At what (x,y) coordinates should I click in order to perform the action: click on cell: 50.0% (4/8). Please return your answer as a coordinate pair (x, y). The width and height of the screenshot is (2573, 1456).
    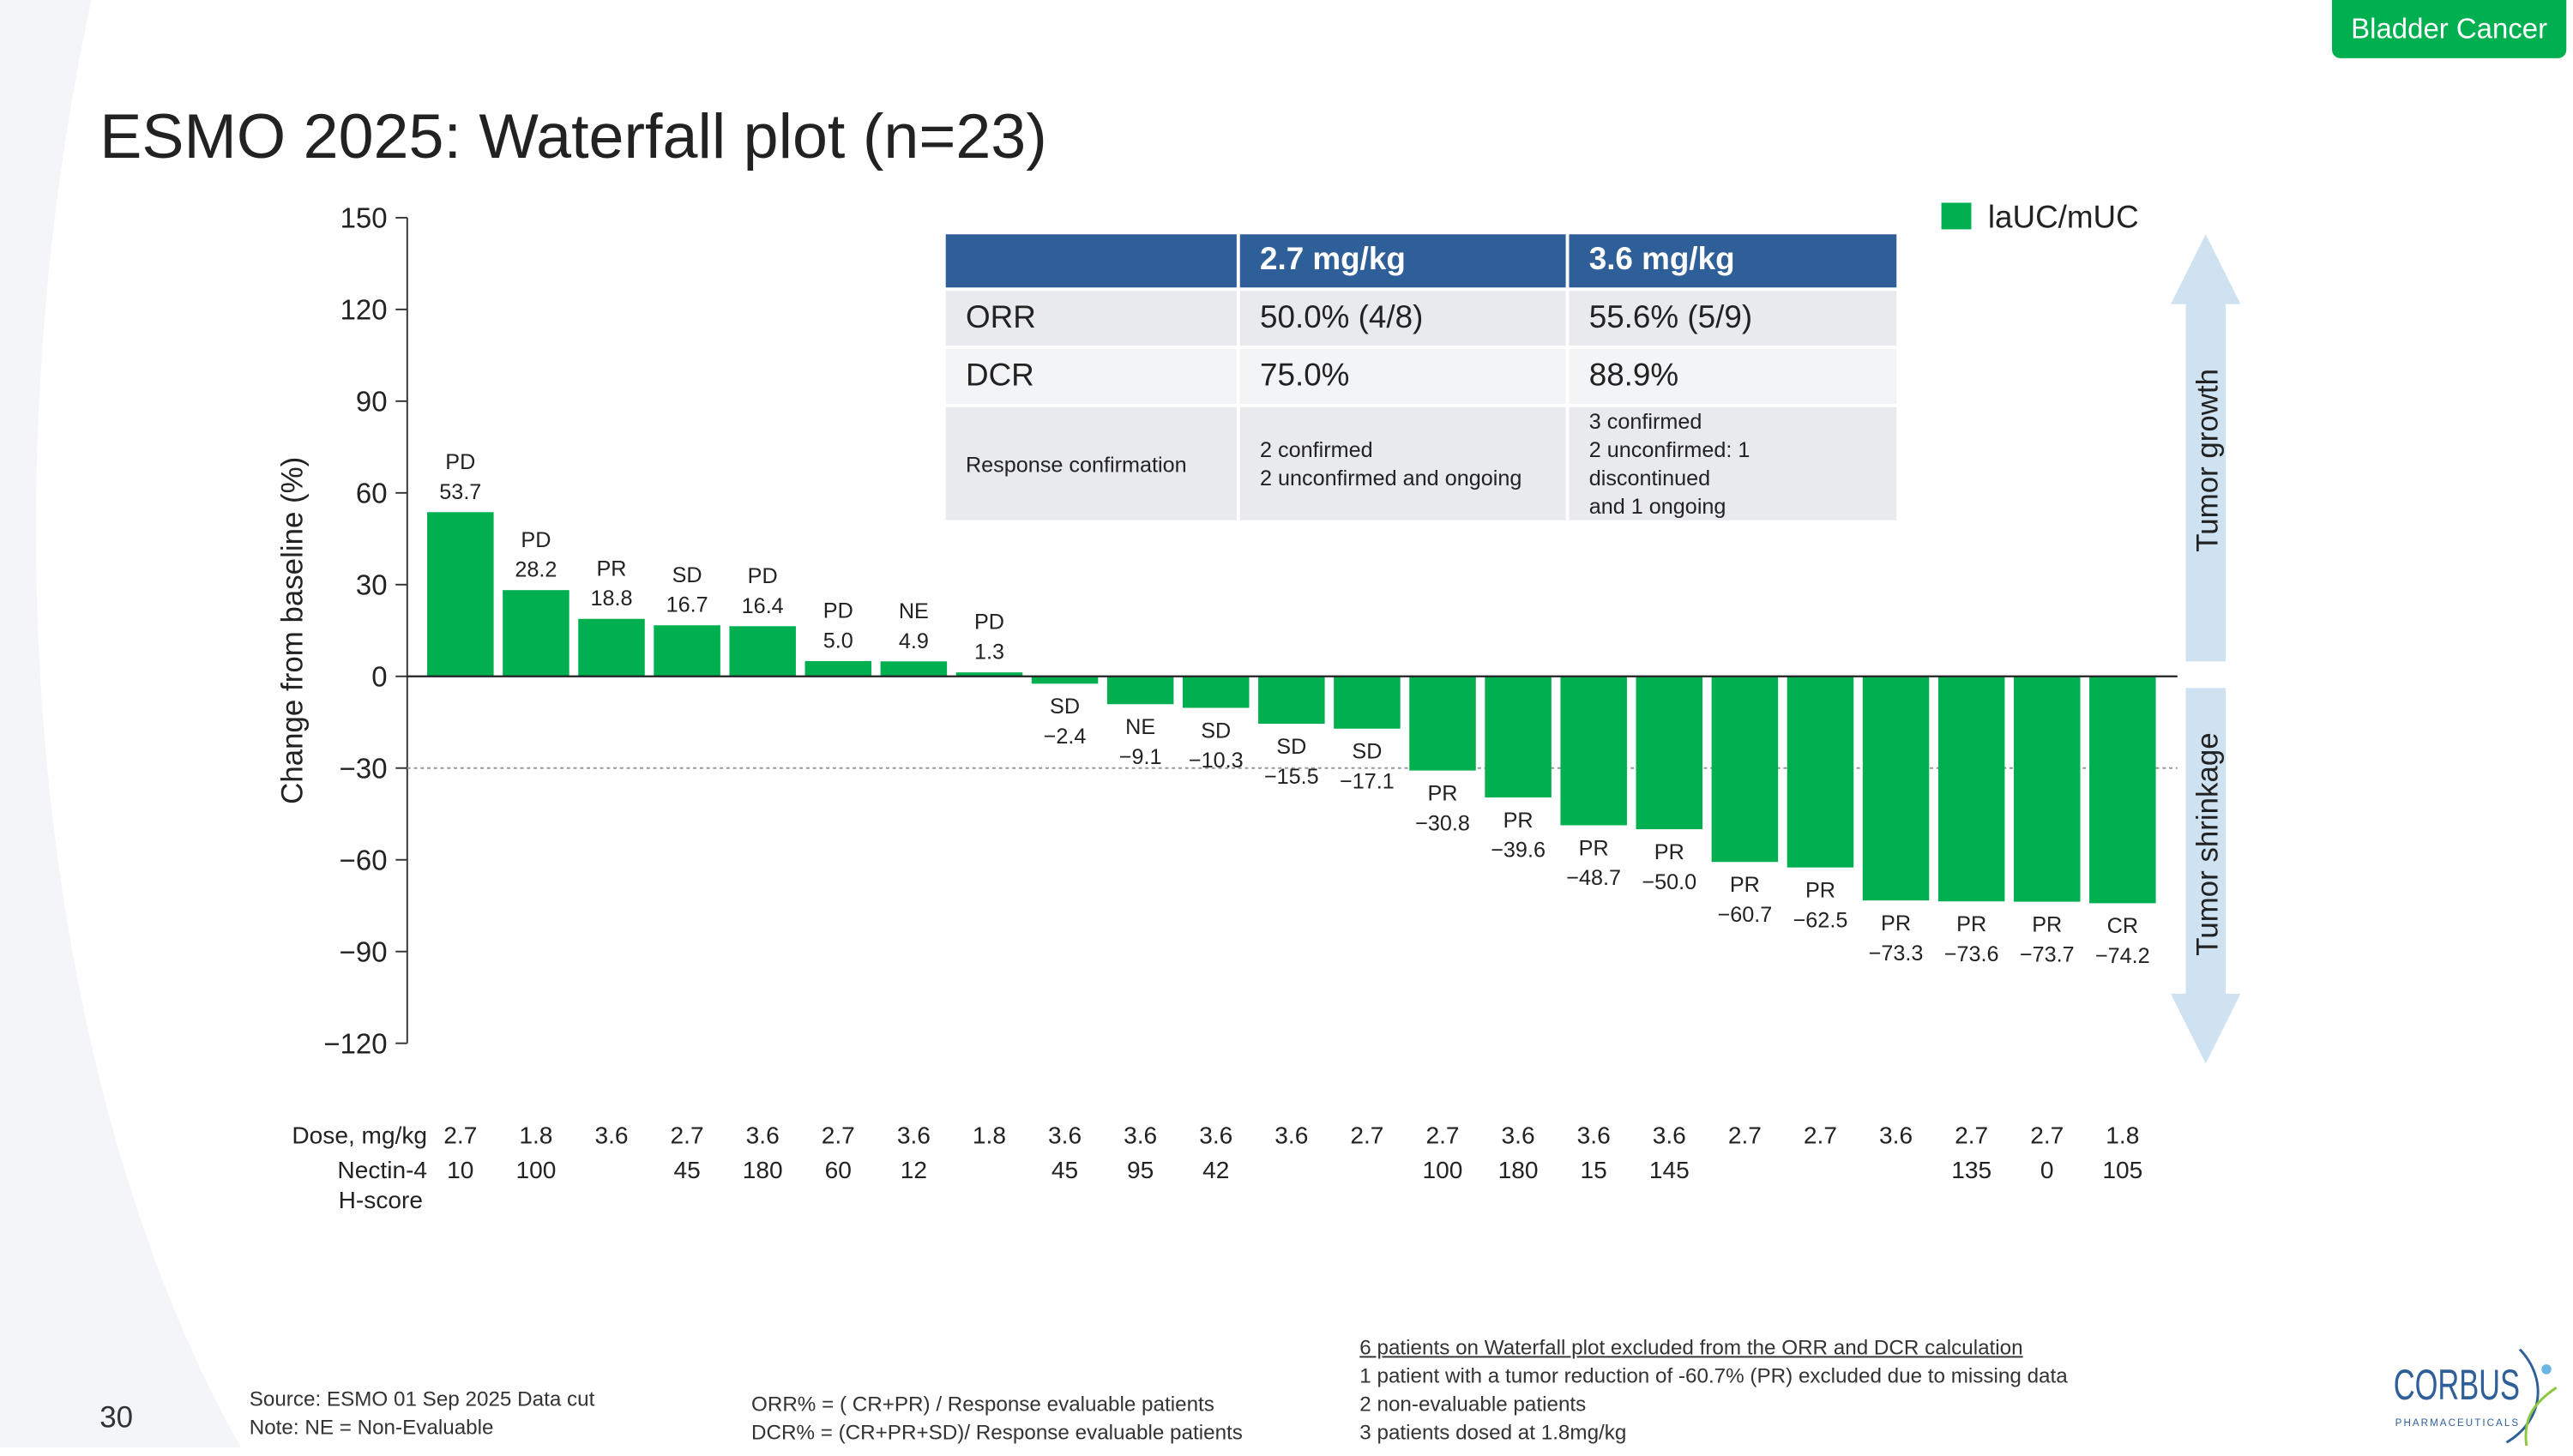
    Looking at the image, I should click on (1402, 318).